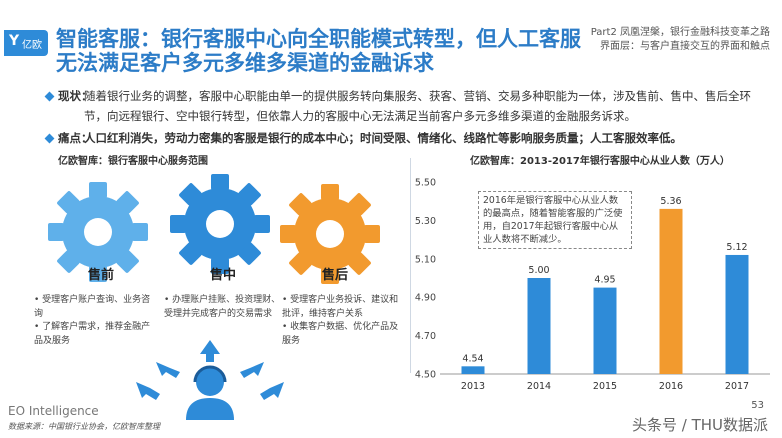 The width and height of the screenshot is (782, 438). I want to click on list-item: 收集客户数据、优化产品及服务, so click(341, 334).